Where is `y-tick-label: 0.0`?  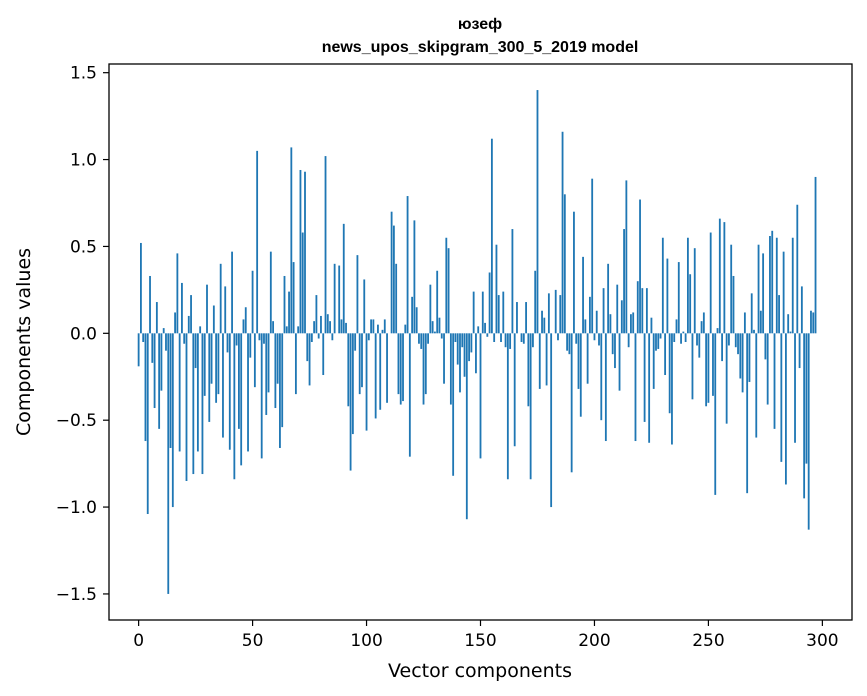 y-tick-label: 0.0 is located at coordinates (83, 334).